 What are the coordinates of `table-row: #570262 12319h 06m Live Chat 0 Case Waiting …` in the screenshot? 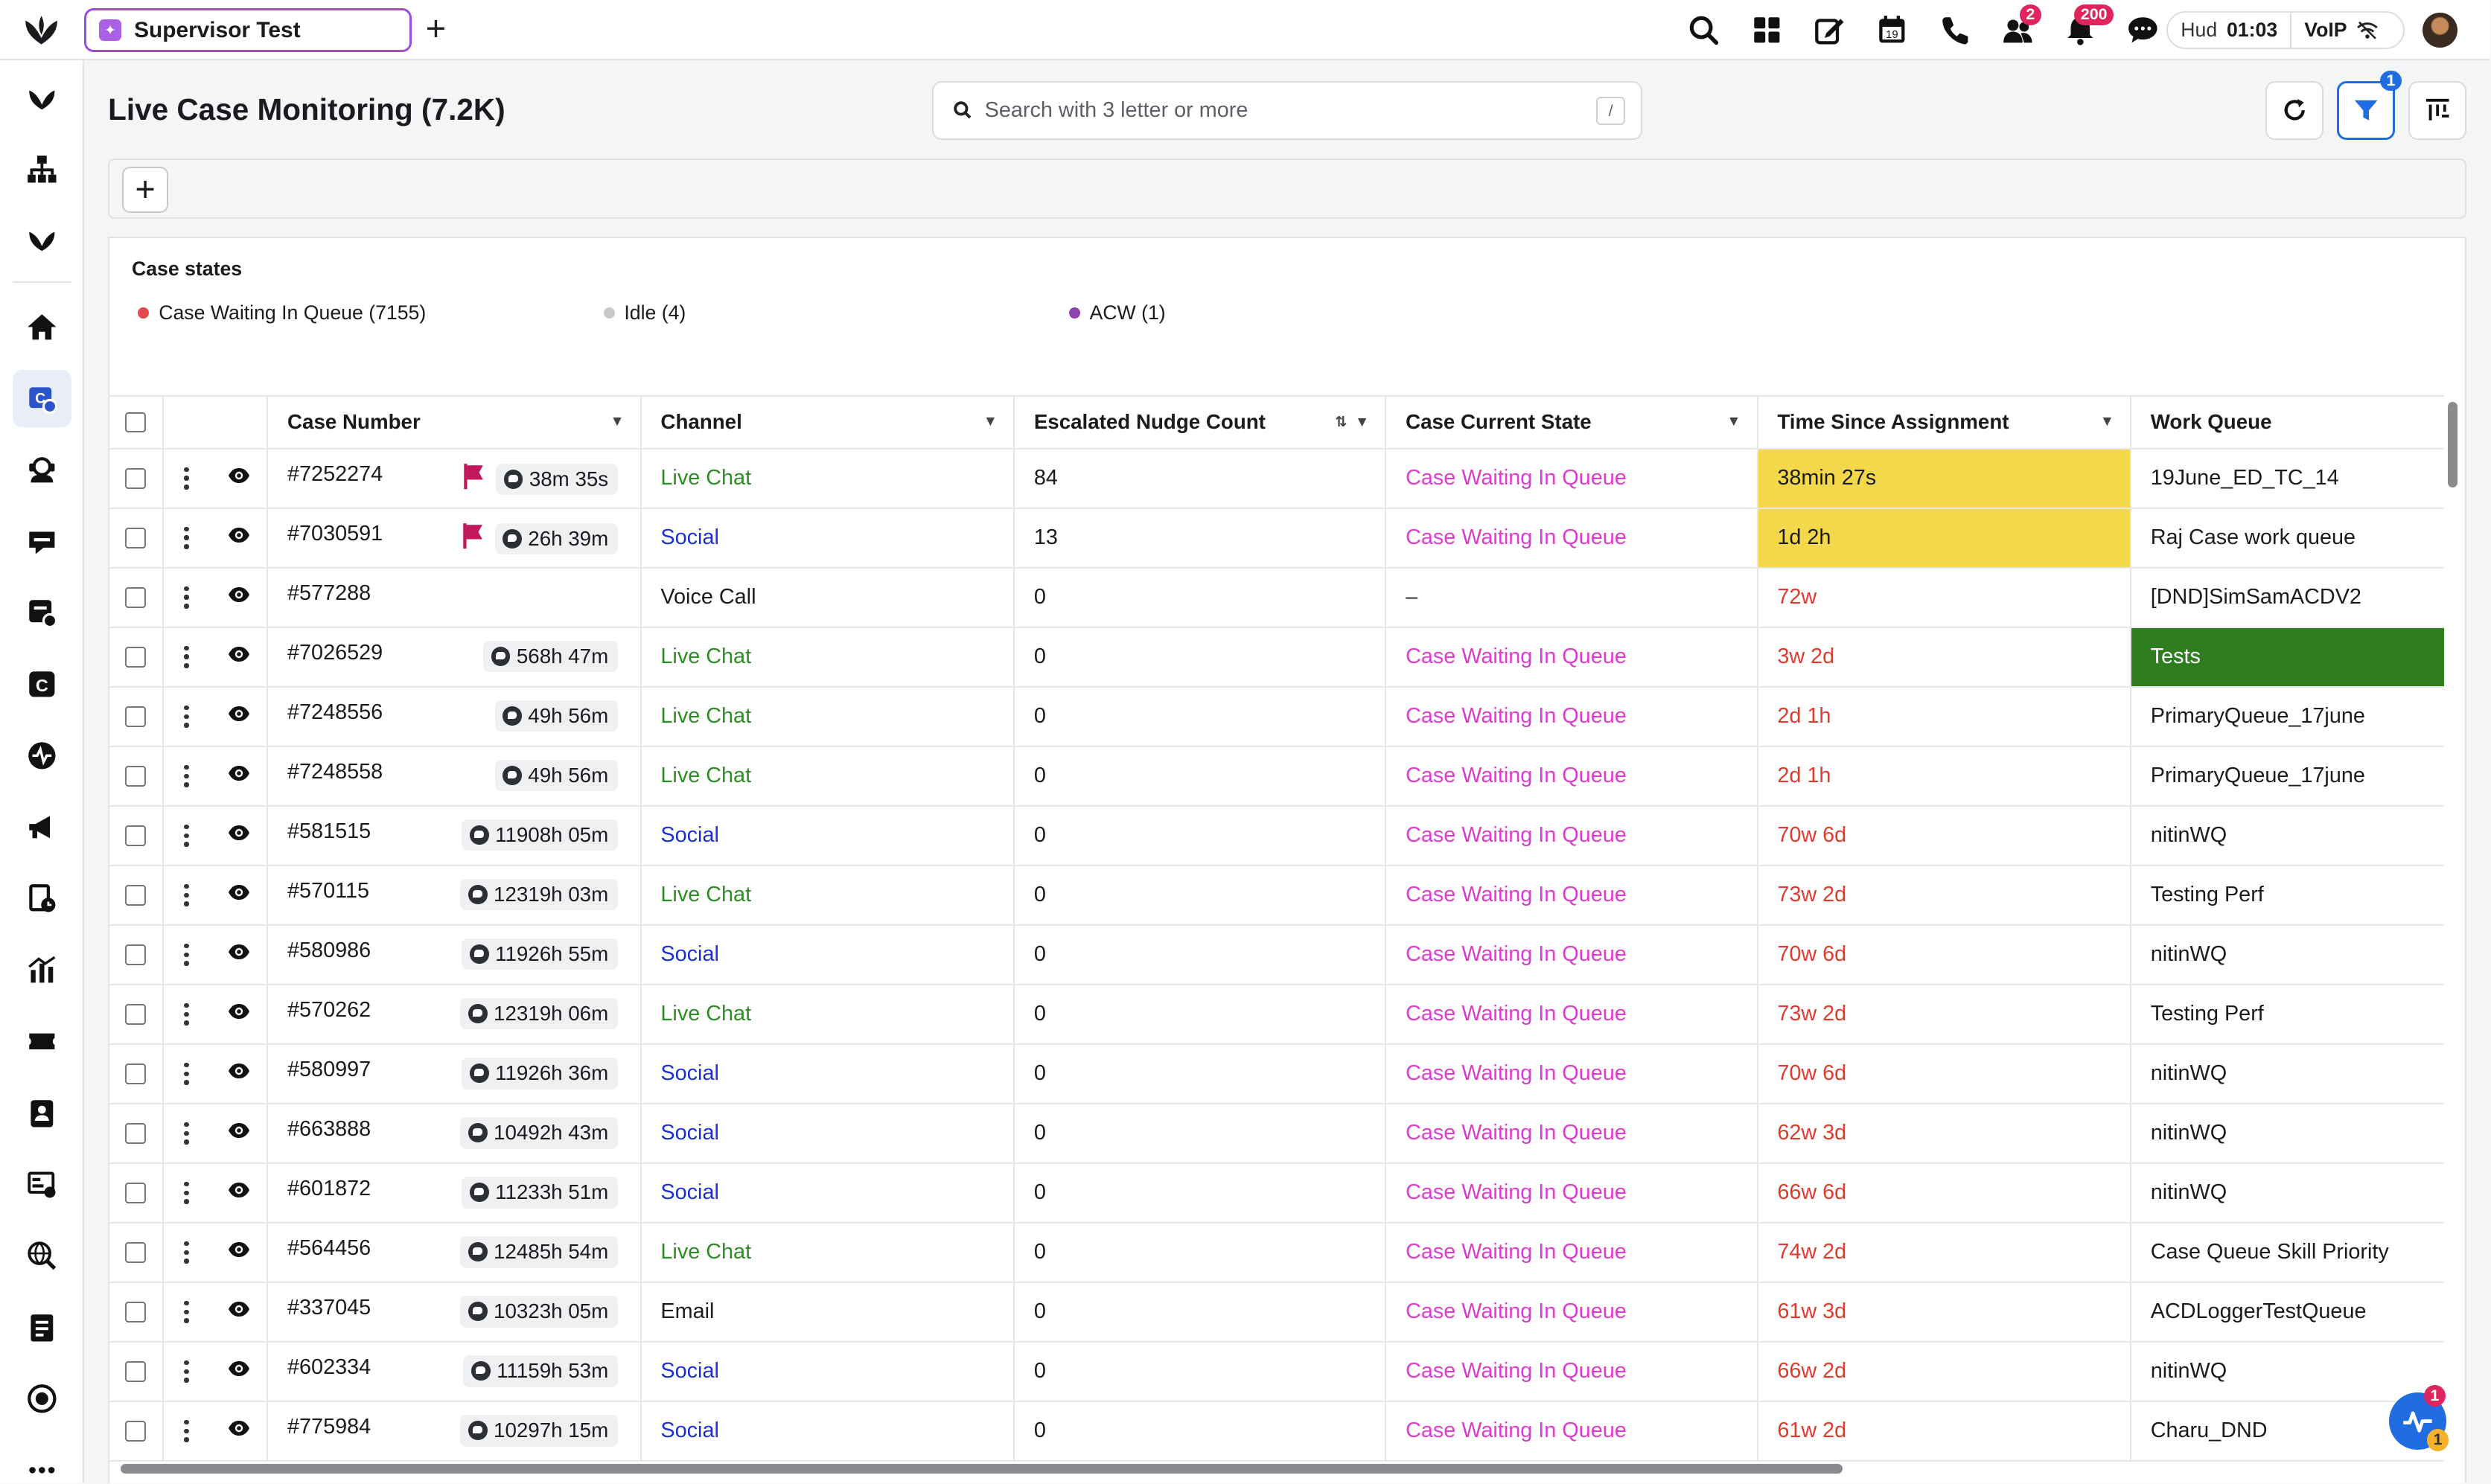 It's located at (1277, 1015).